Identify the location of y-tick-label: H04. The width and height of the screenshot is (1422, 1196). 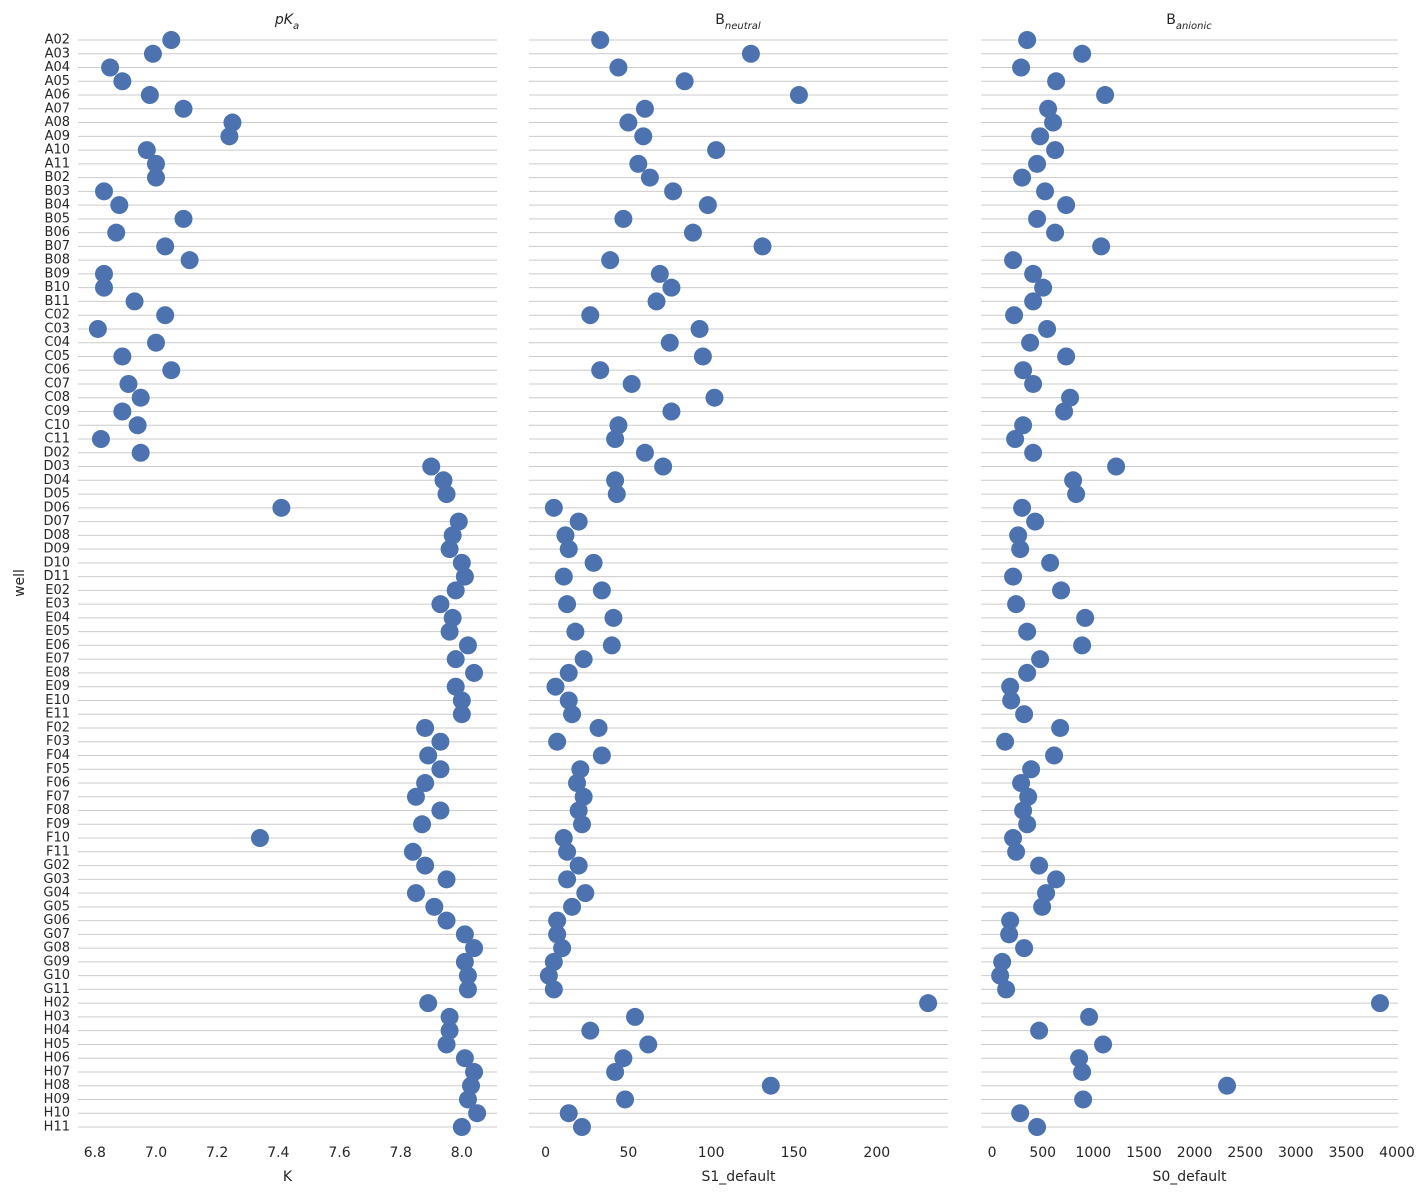
(57, 1030).